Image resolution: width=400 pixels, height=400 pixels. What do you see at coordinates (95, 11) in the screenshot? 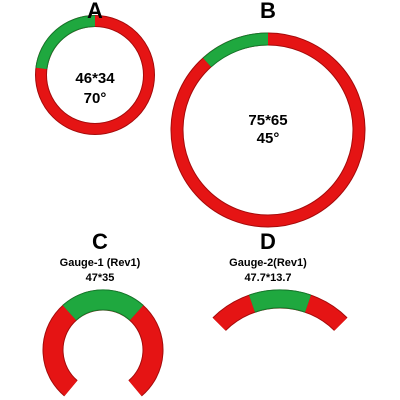
I see `gauge-letter: A` at bounding box center [95, 11].